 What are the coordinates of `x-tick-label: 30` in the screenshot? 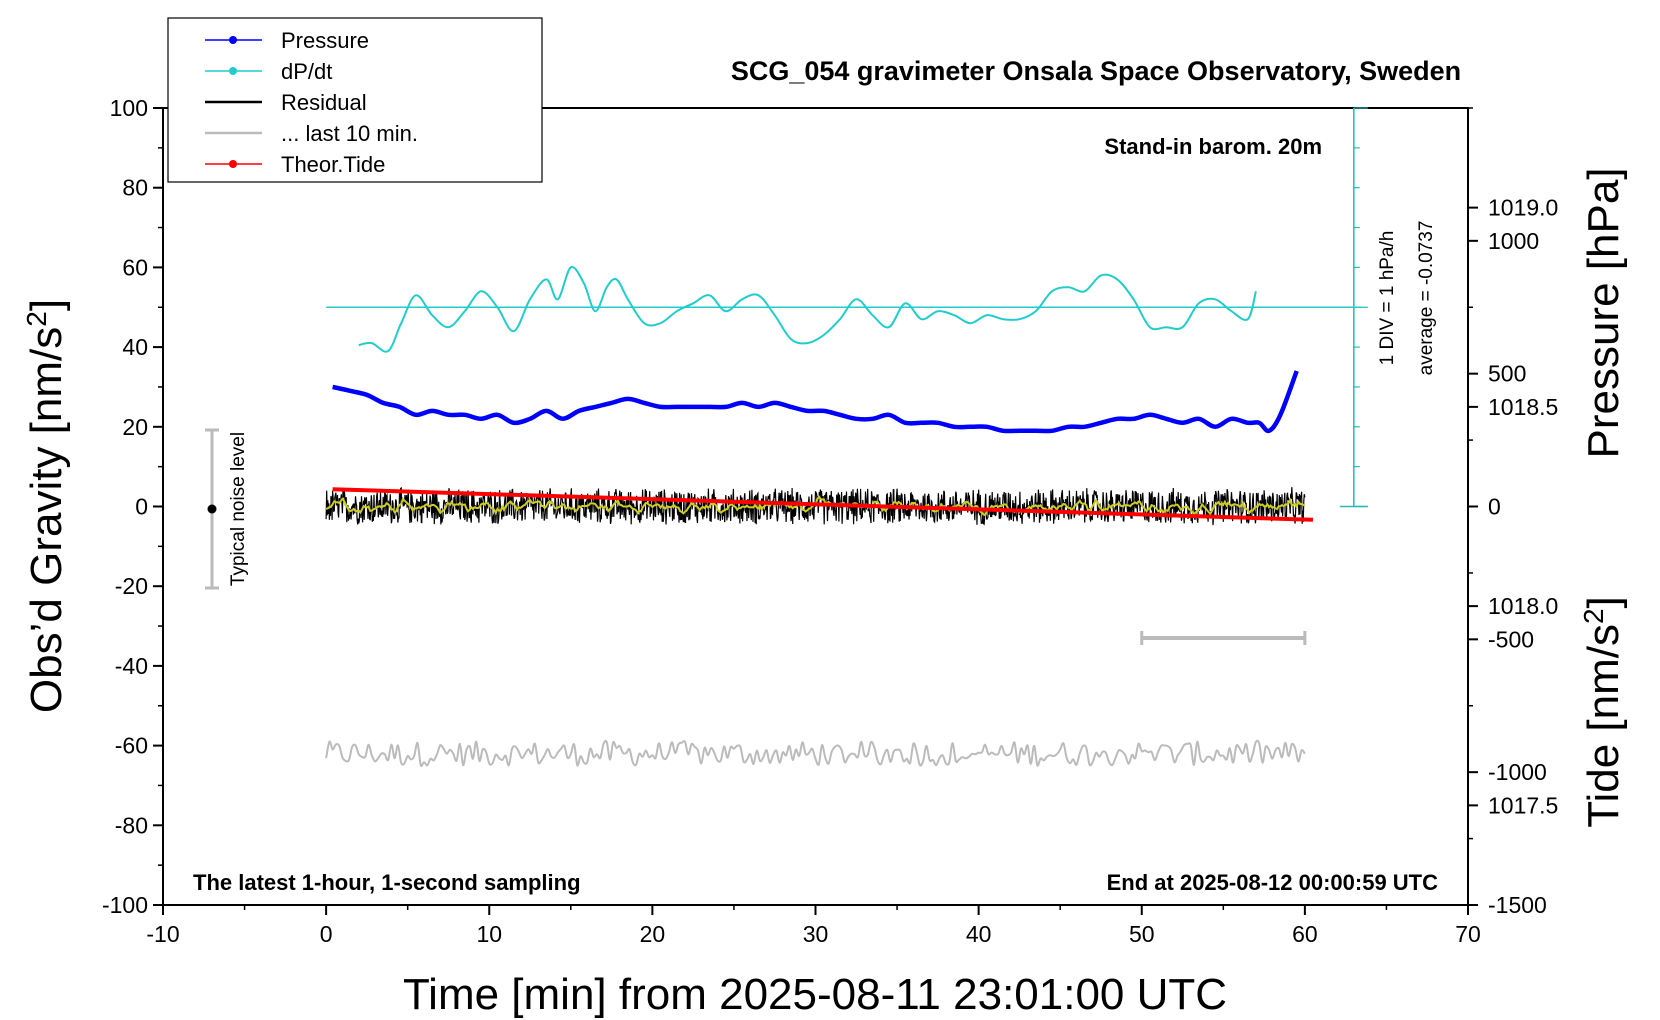 It's located at (816, 934).